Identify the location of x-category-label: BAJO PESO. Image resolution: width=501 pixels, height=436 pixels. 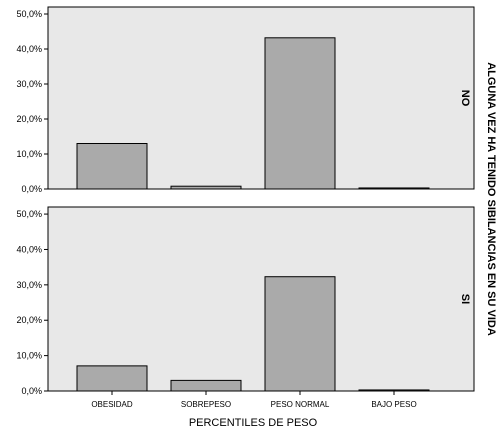
(393, 404).